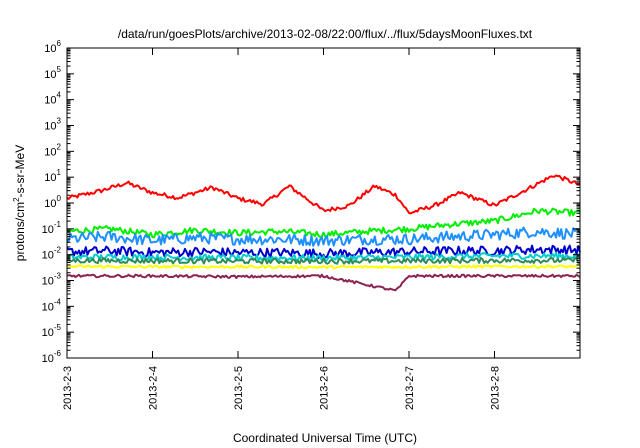  Describe the element at coordinates (59, 121) in the screenshot. I see `y-tick-exponent: 3` at that location.